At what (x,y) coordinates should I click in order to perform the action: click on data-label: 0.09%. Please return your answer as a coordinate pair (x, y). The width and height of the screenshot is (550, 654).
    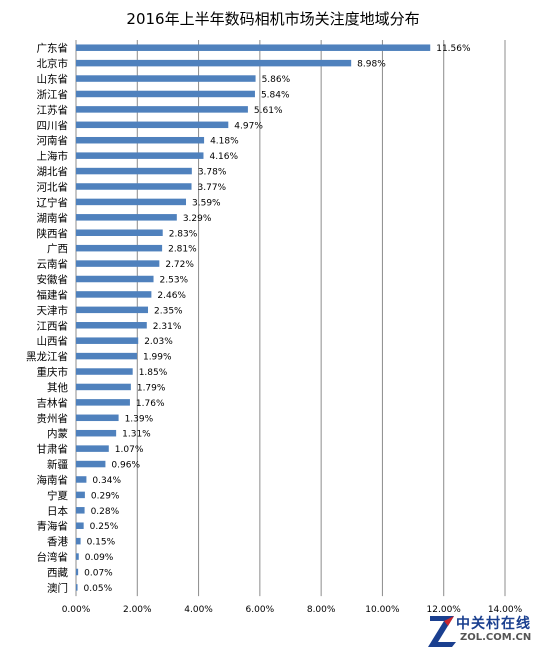
    Looking at the image, I should click on (99, 558).